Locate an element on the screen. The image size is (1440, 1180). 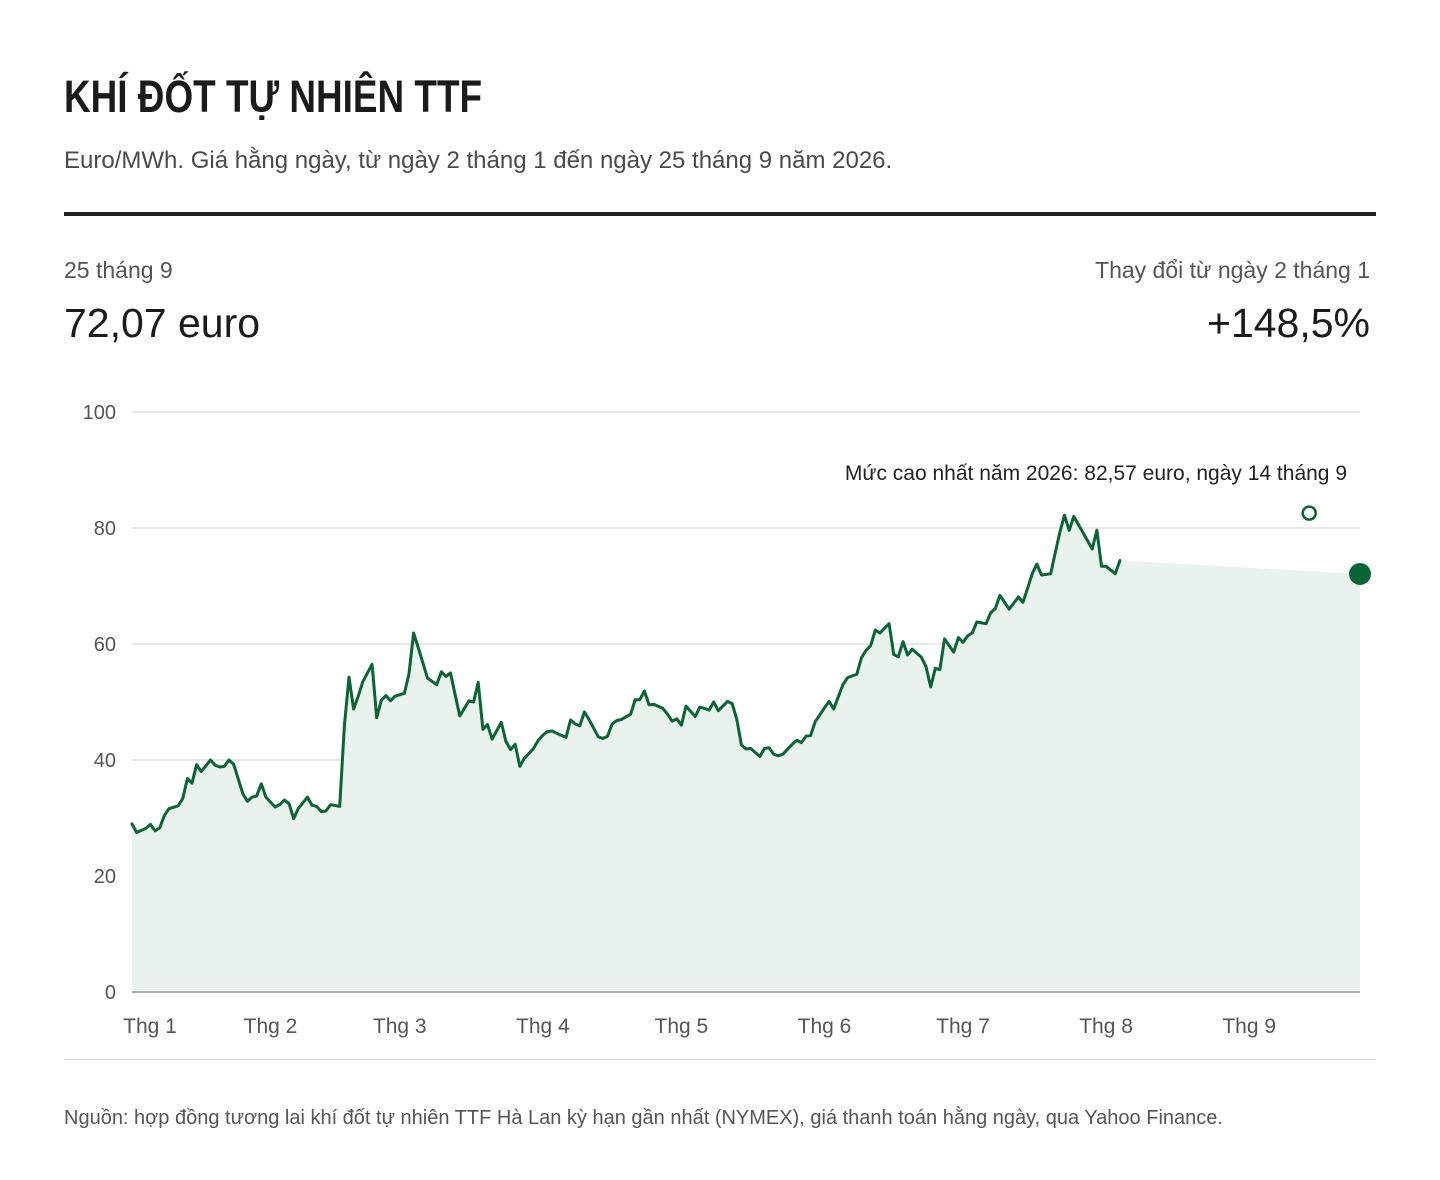
footer-divider is located at coordinates (720, 1059).